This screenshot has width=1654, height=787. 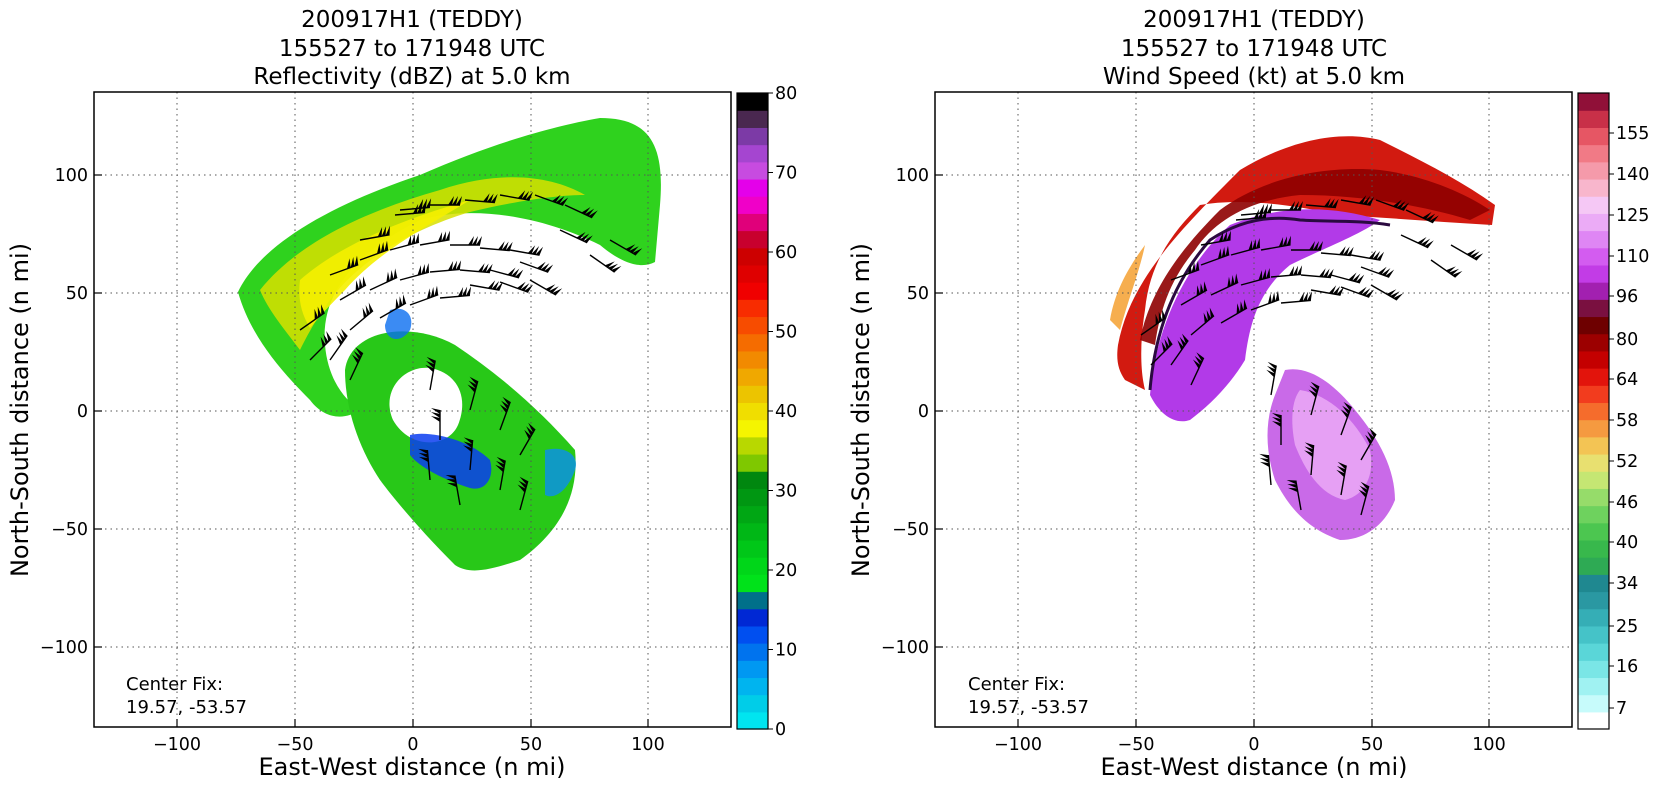 I want to click on reflectivity-colorbar-tick-label: 60, so click(x=786, y=253).